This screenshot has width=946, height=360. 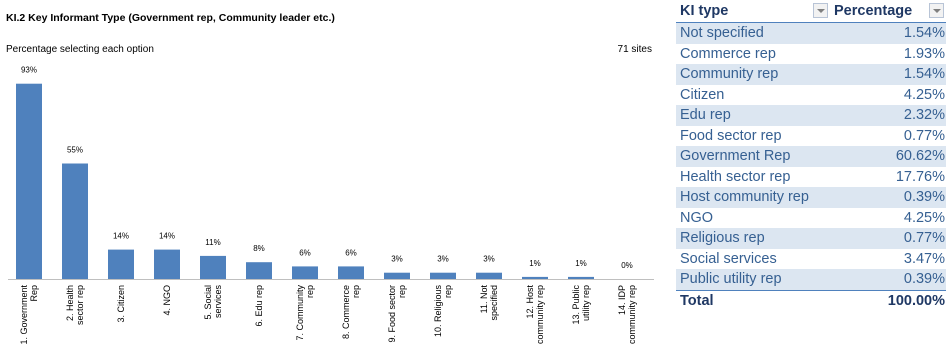 I want to click on ki-type-column-header: KI type, so click(x=753, y=11).